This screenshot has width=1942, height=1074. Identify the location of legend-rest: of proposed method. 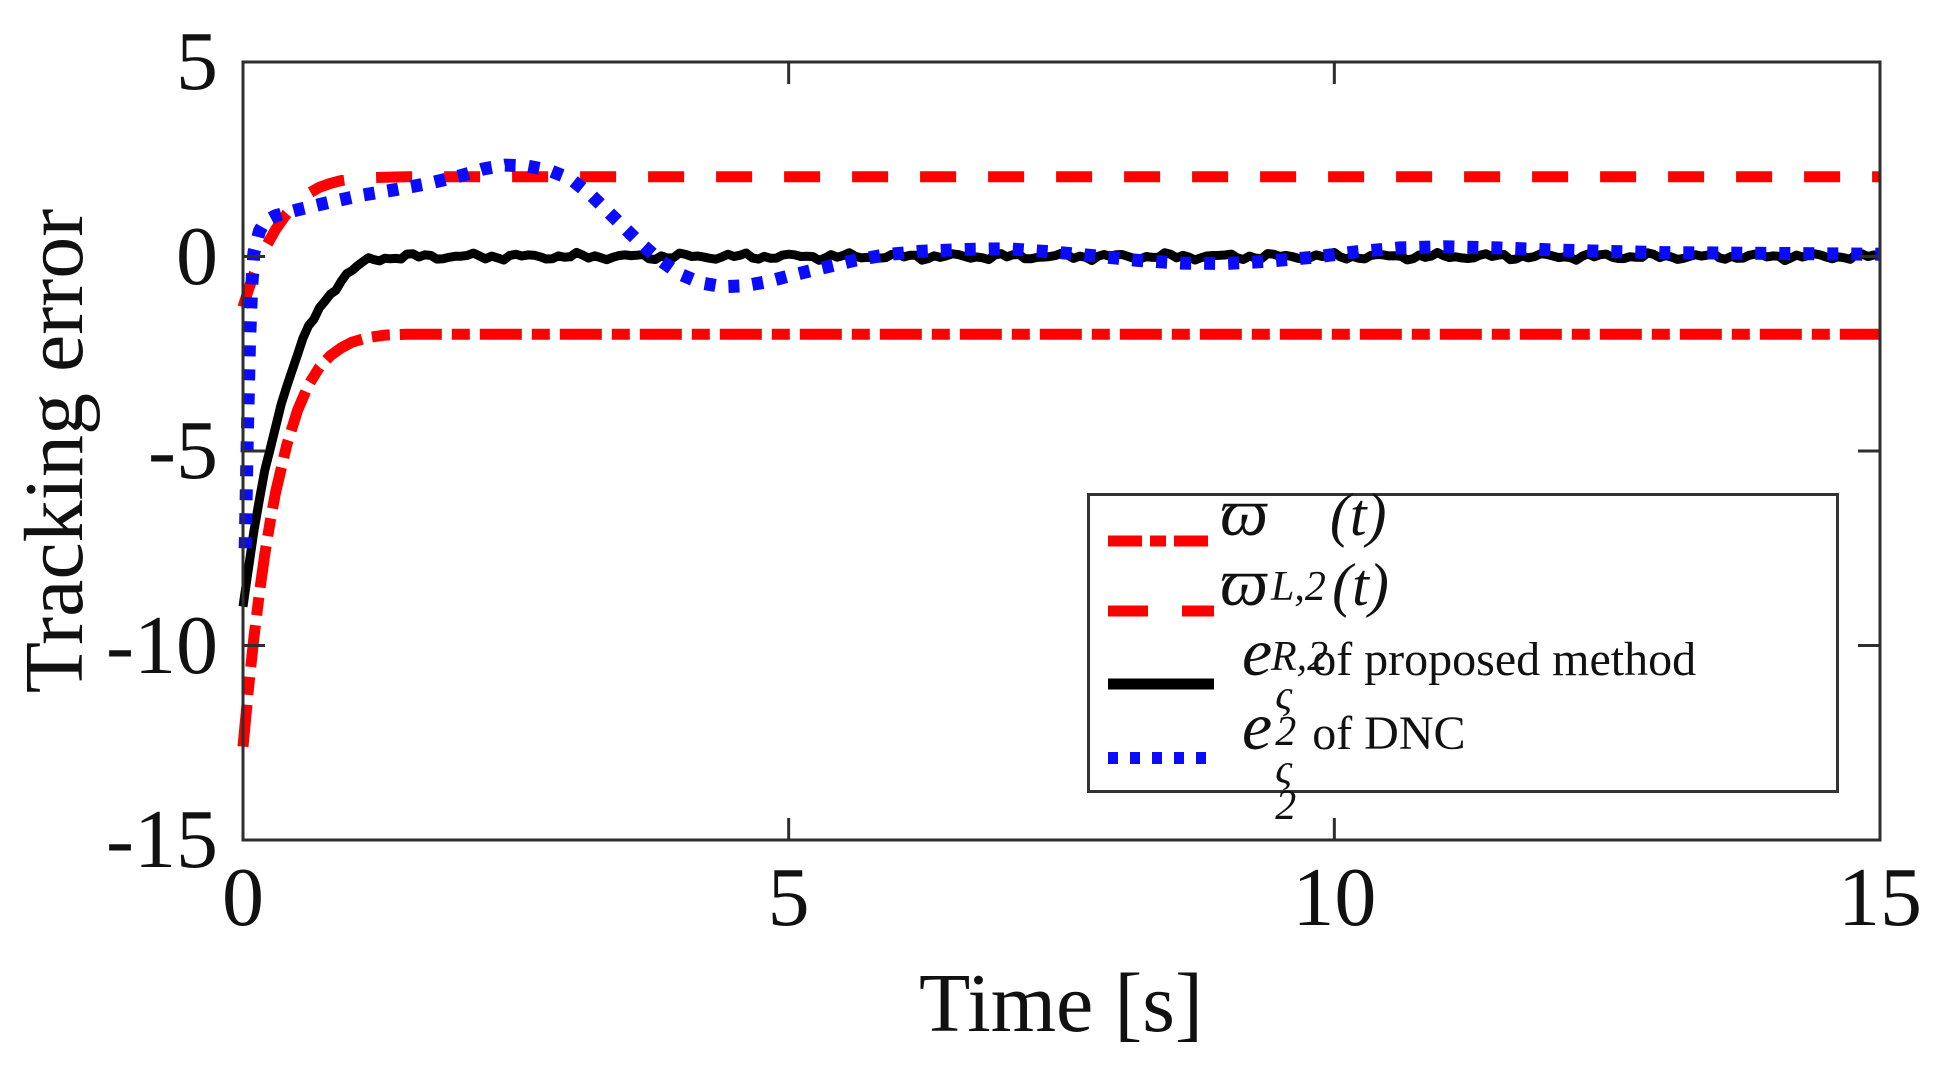
(1504, 659).